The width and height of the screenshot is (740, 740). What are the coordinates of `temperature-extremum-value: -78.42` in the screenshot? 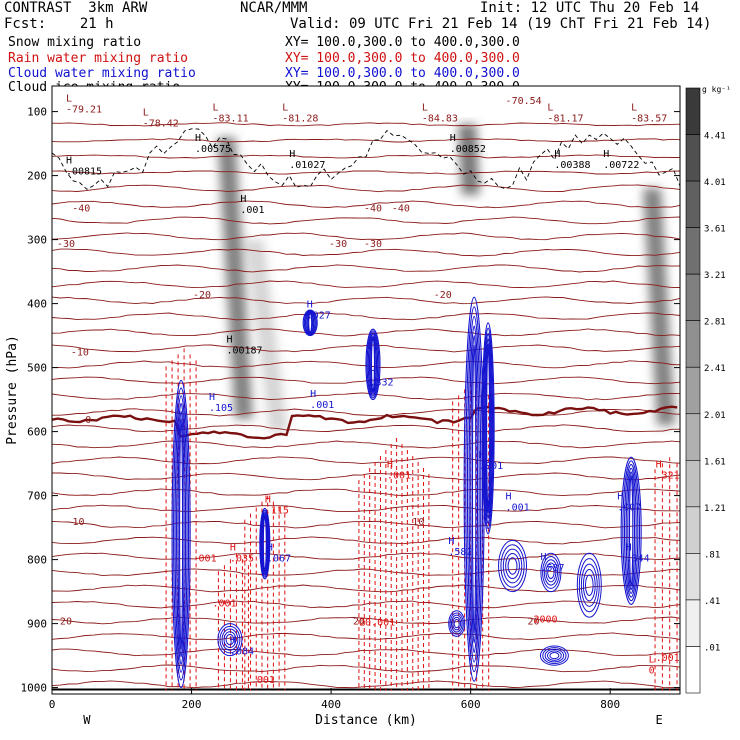 It's located at (161, 123).